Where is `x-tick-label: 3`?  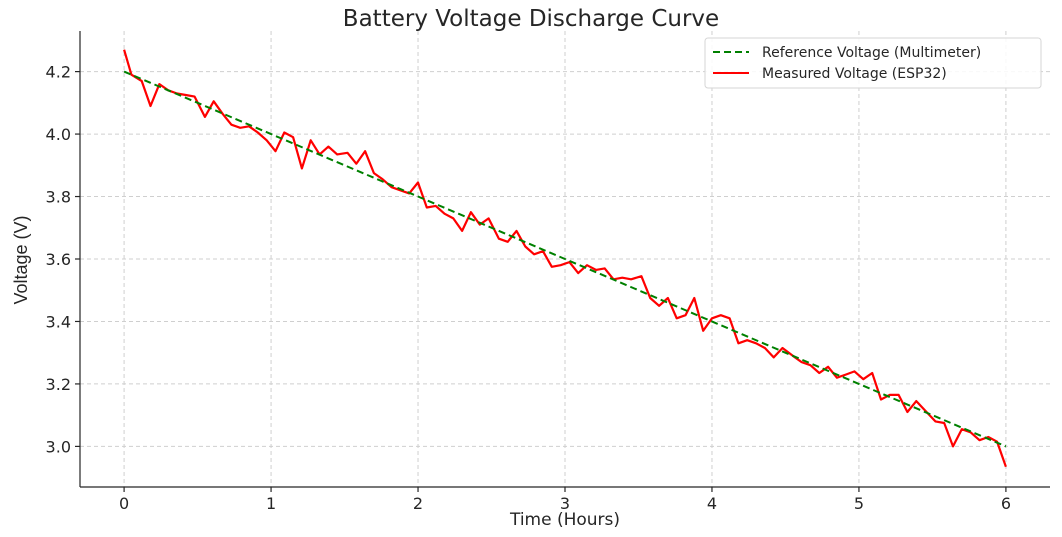 x-tick-label: 3 is located at coordinates (565, 503).